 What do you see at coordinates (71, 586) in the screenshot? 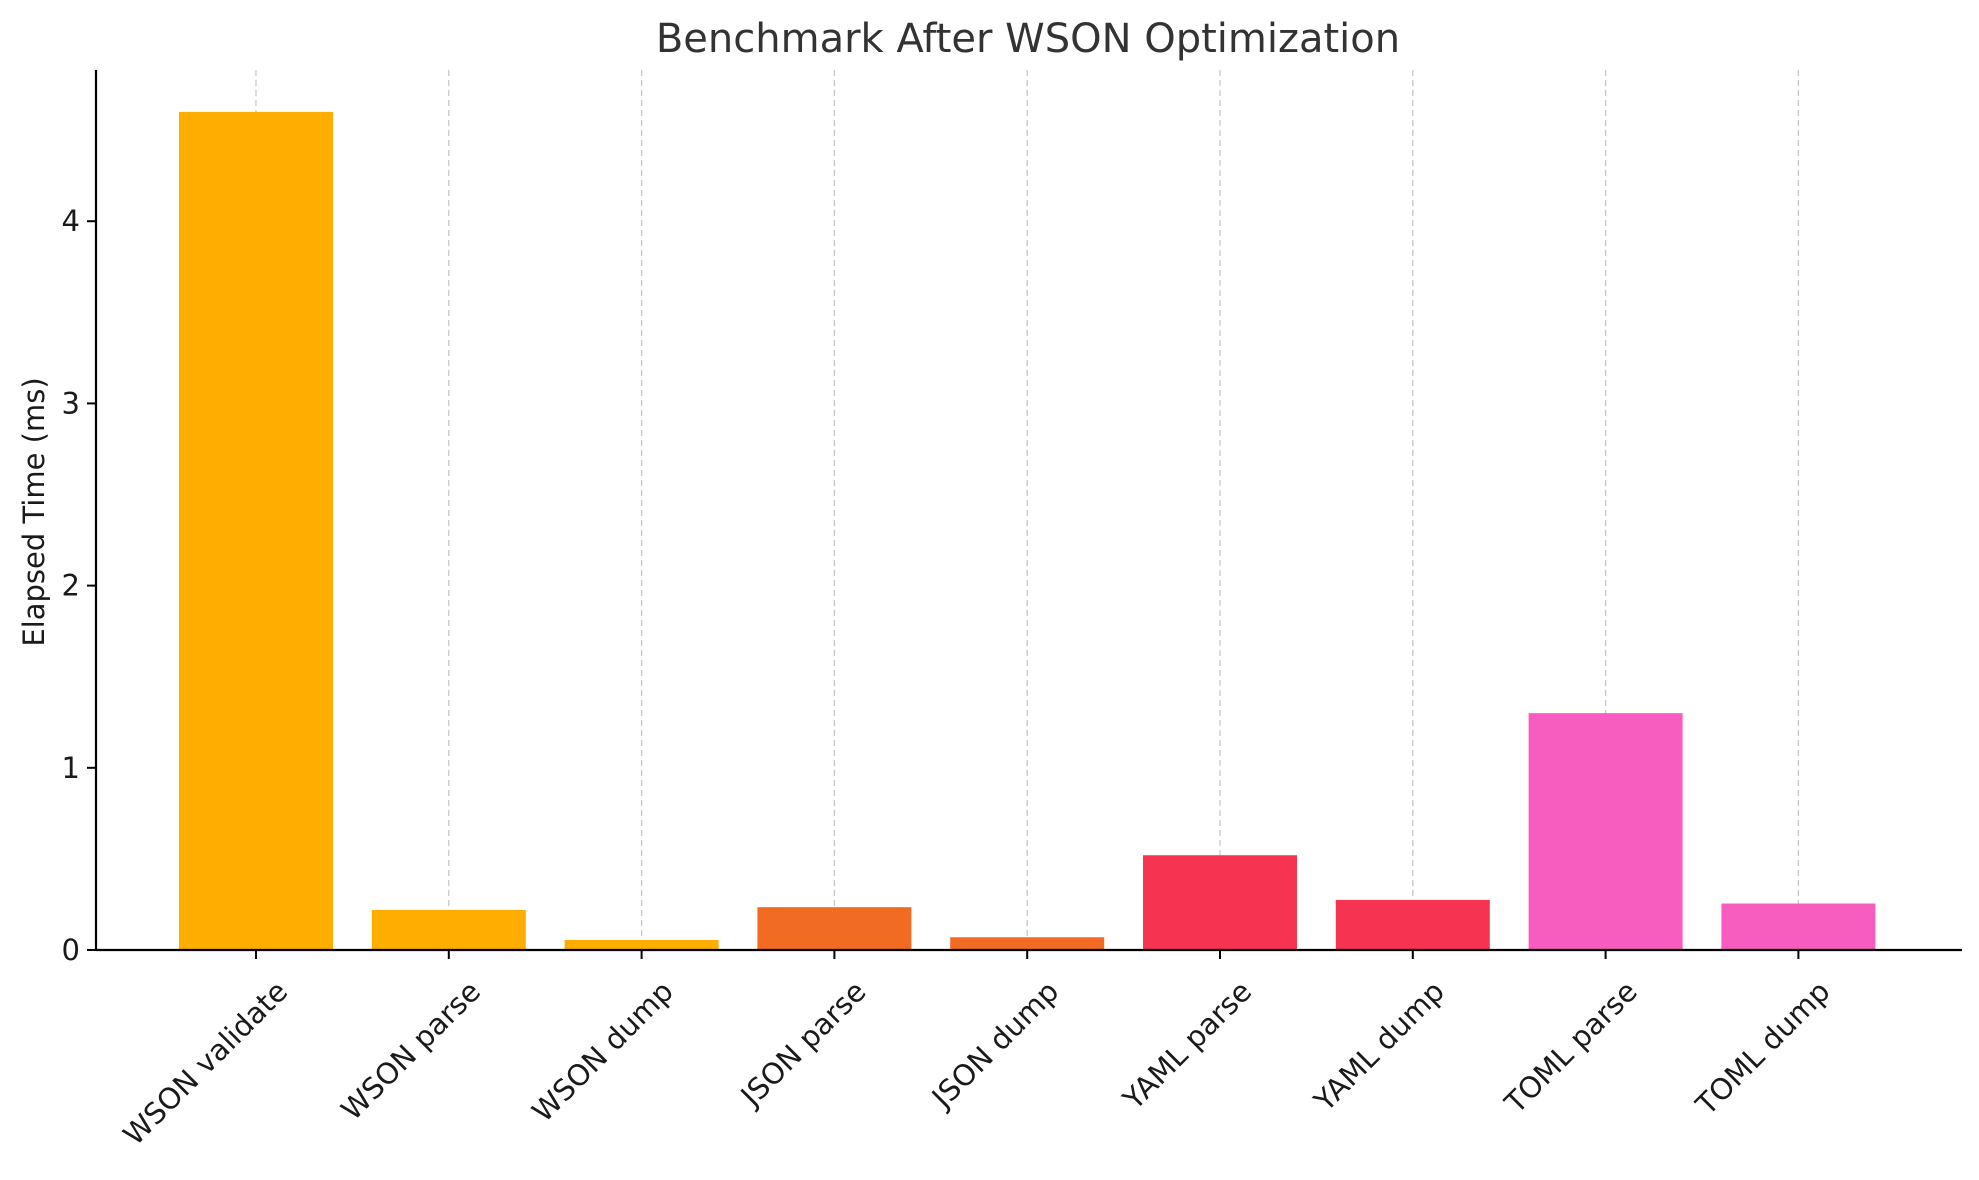
I see `y-tick-label-2: 2` at bounding box center [71, 586].